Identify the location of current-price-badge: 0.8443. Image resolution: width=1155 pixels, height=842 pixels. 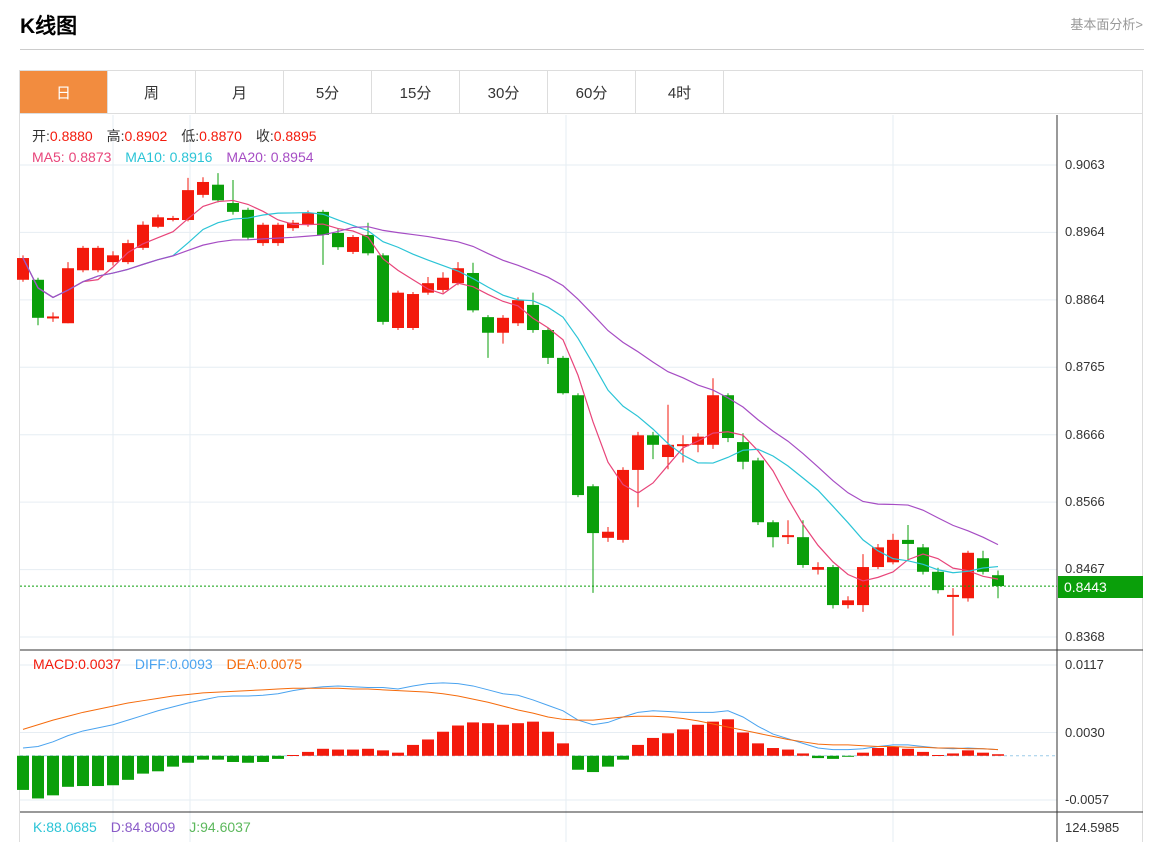
(1100, 587).